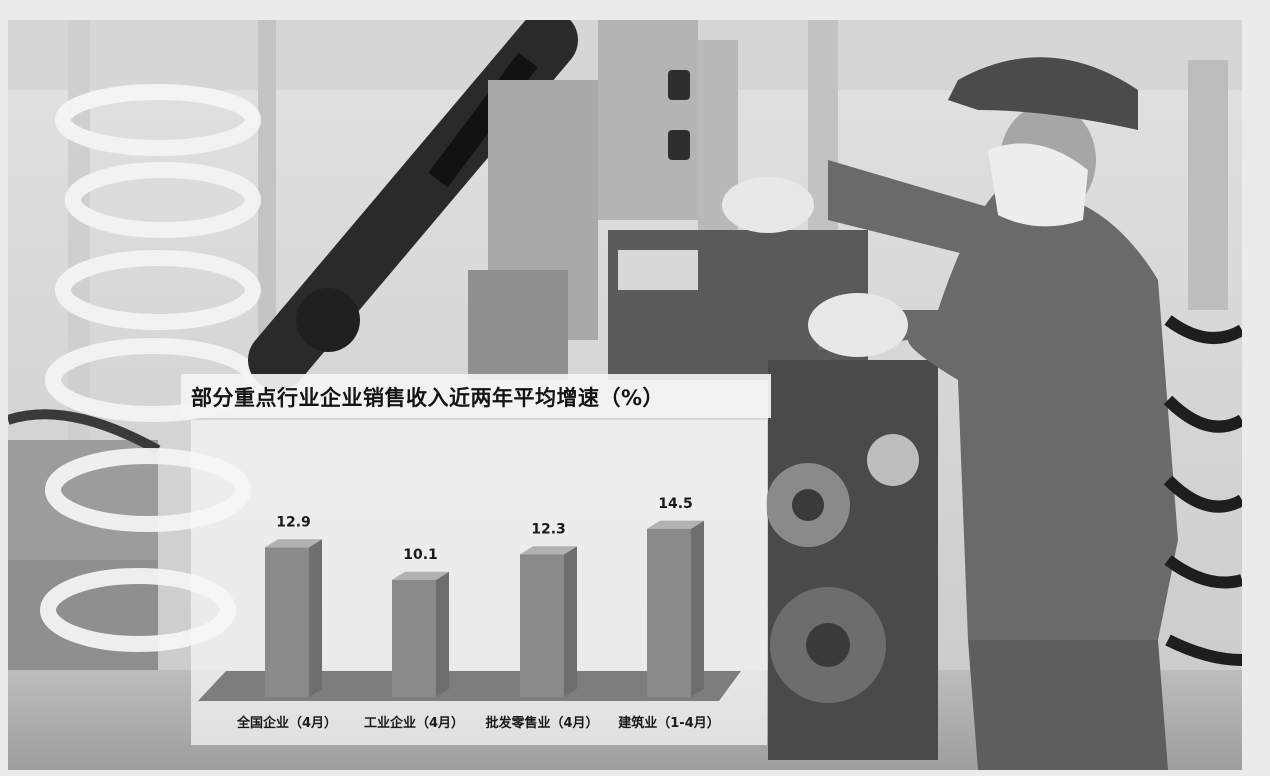  I want to click on data-label-2: 10.1, so click(420, 555).